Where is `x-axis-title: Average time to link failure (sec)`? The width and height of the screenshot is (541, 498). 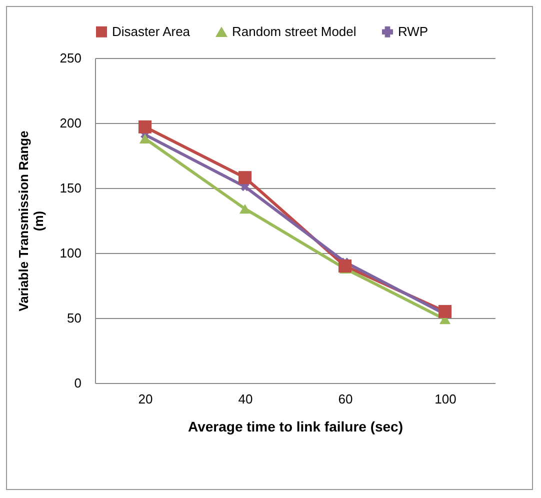
x-axis-title: Average time to link failure (sec) is located at coordinates (295, 426).